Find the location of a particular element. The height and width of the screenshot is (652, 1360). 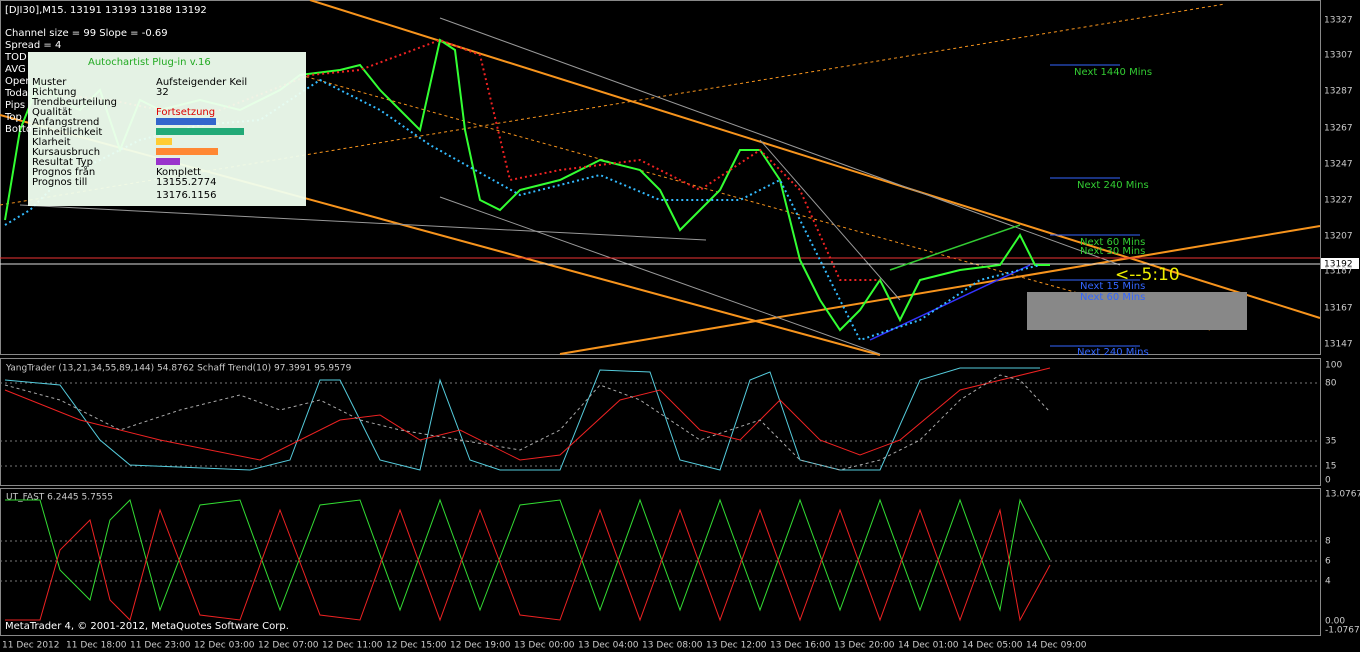

panel-label: Prognos till is located at coordinates (59, 182).